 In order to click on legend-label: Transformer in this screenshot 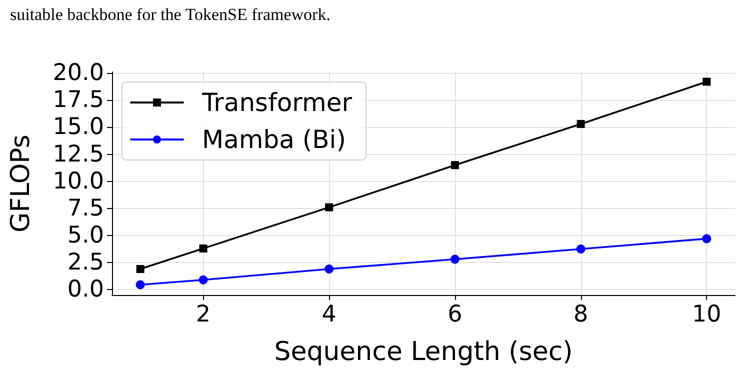, I will do `click(277, 102)`.